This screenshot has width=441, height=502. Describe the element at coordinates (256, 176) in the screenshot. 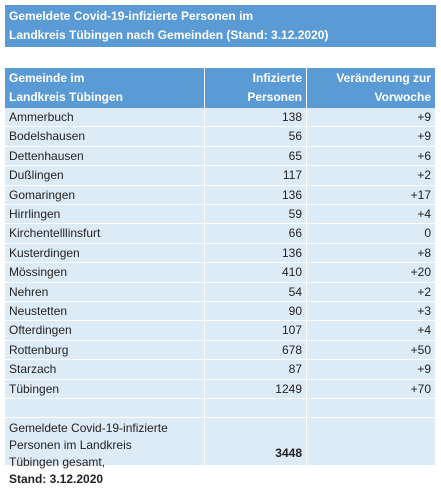

I see `infected-count: 117` at that location.